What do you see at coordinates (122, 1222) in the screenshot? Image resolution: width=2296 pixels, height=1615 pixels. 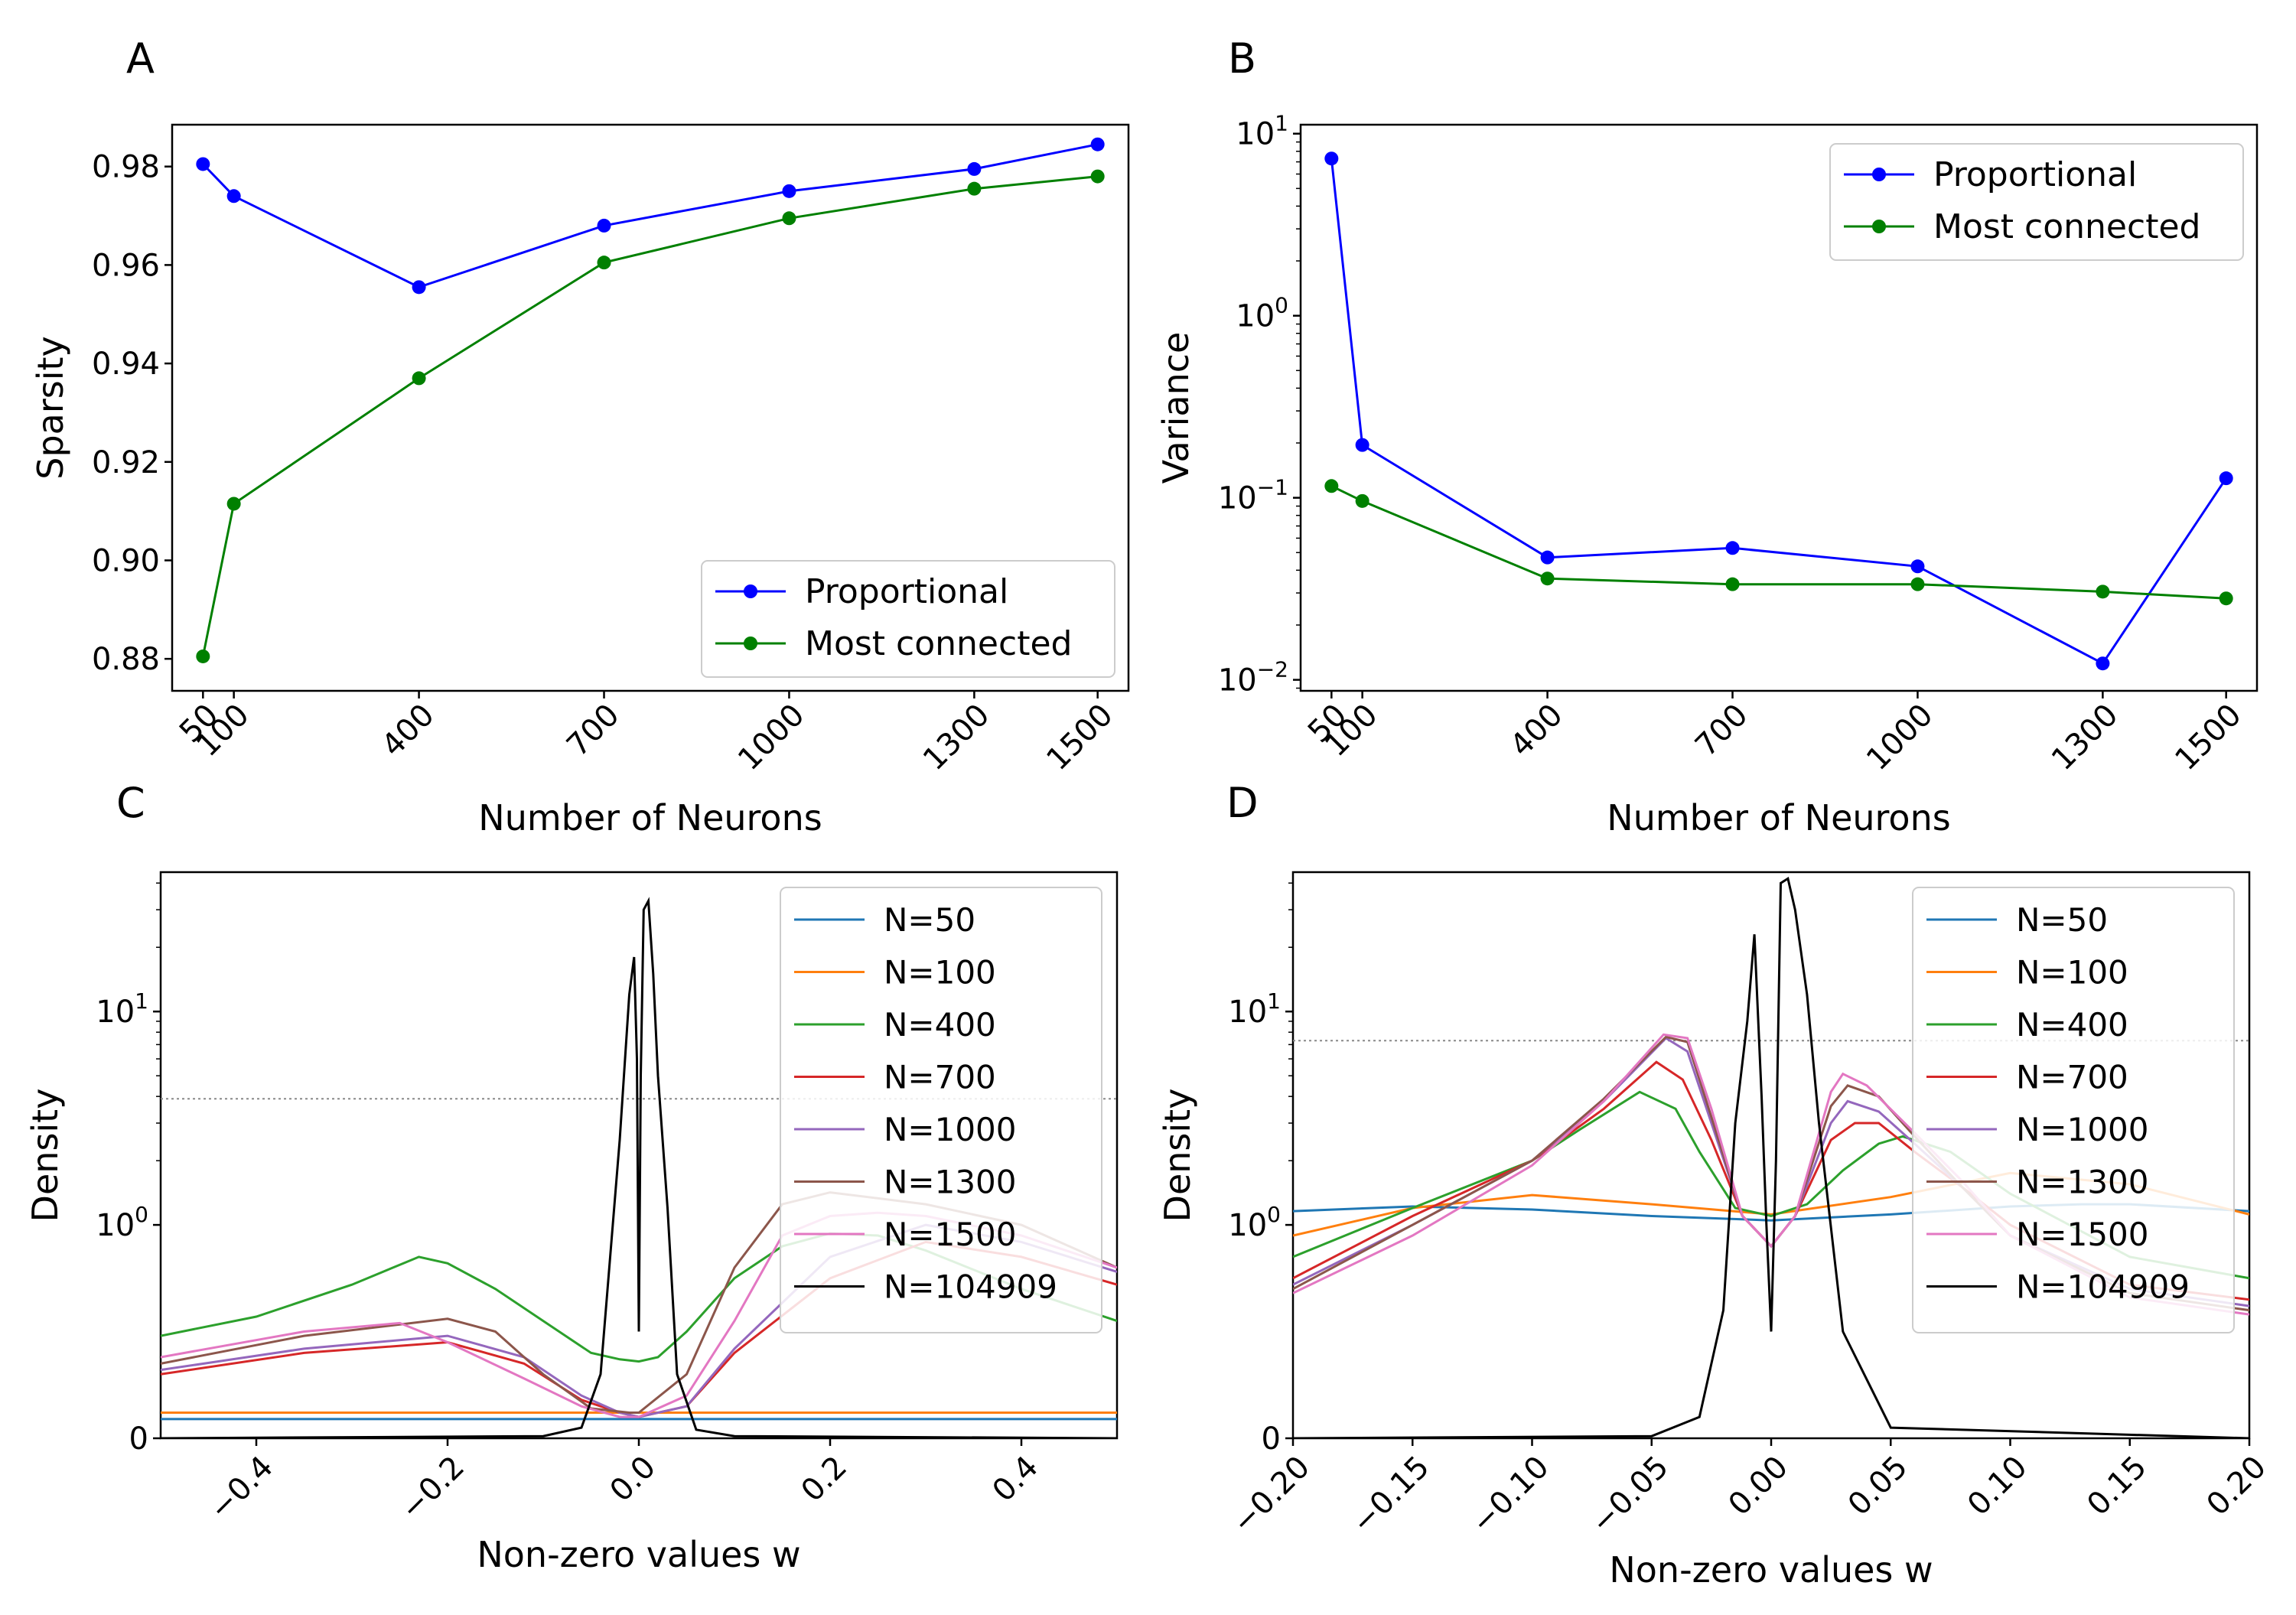 I see `y-tick-label: 10⁰` at bounding box center [122, 1222].